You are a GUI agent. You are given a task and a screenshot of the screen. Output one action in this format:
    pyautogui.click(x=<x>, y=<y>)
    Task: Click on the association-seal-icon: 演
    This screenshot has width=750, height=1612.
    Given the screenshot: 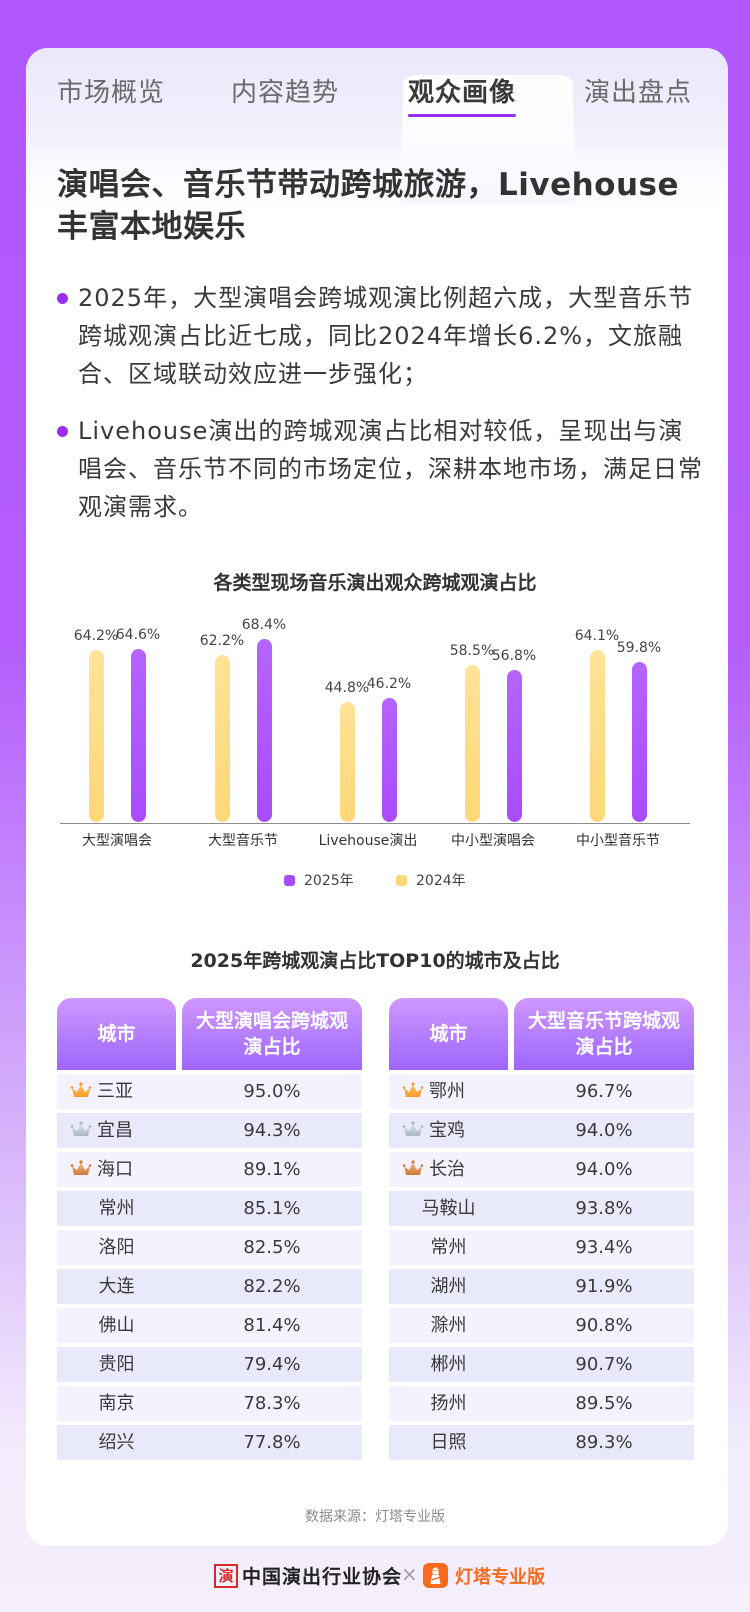 What is the action you would take?
    pyautogui.click(x=226, y=1576)
    